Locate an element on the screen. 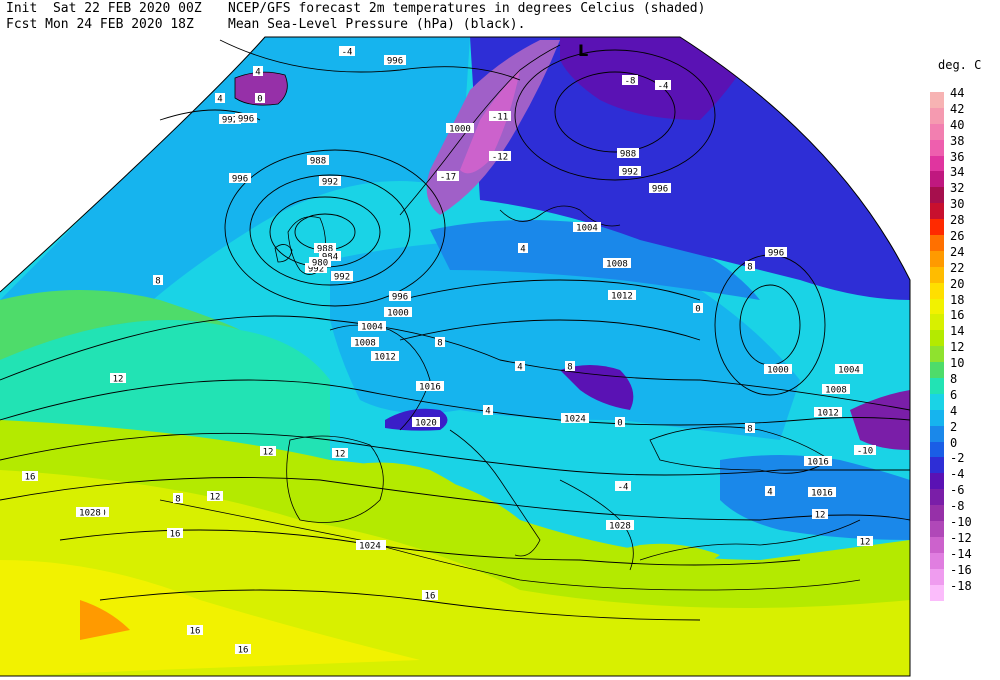 This screenshot has height=680, width=1000. legend-row: 16 is located at coordinates (961, 319).